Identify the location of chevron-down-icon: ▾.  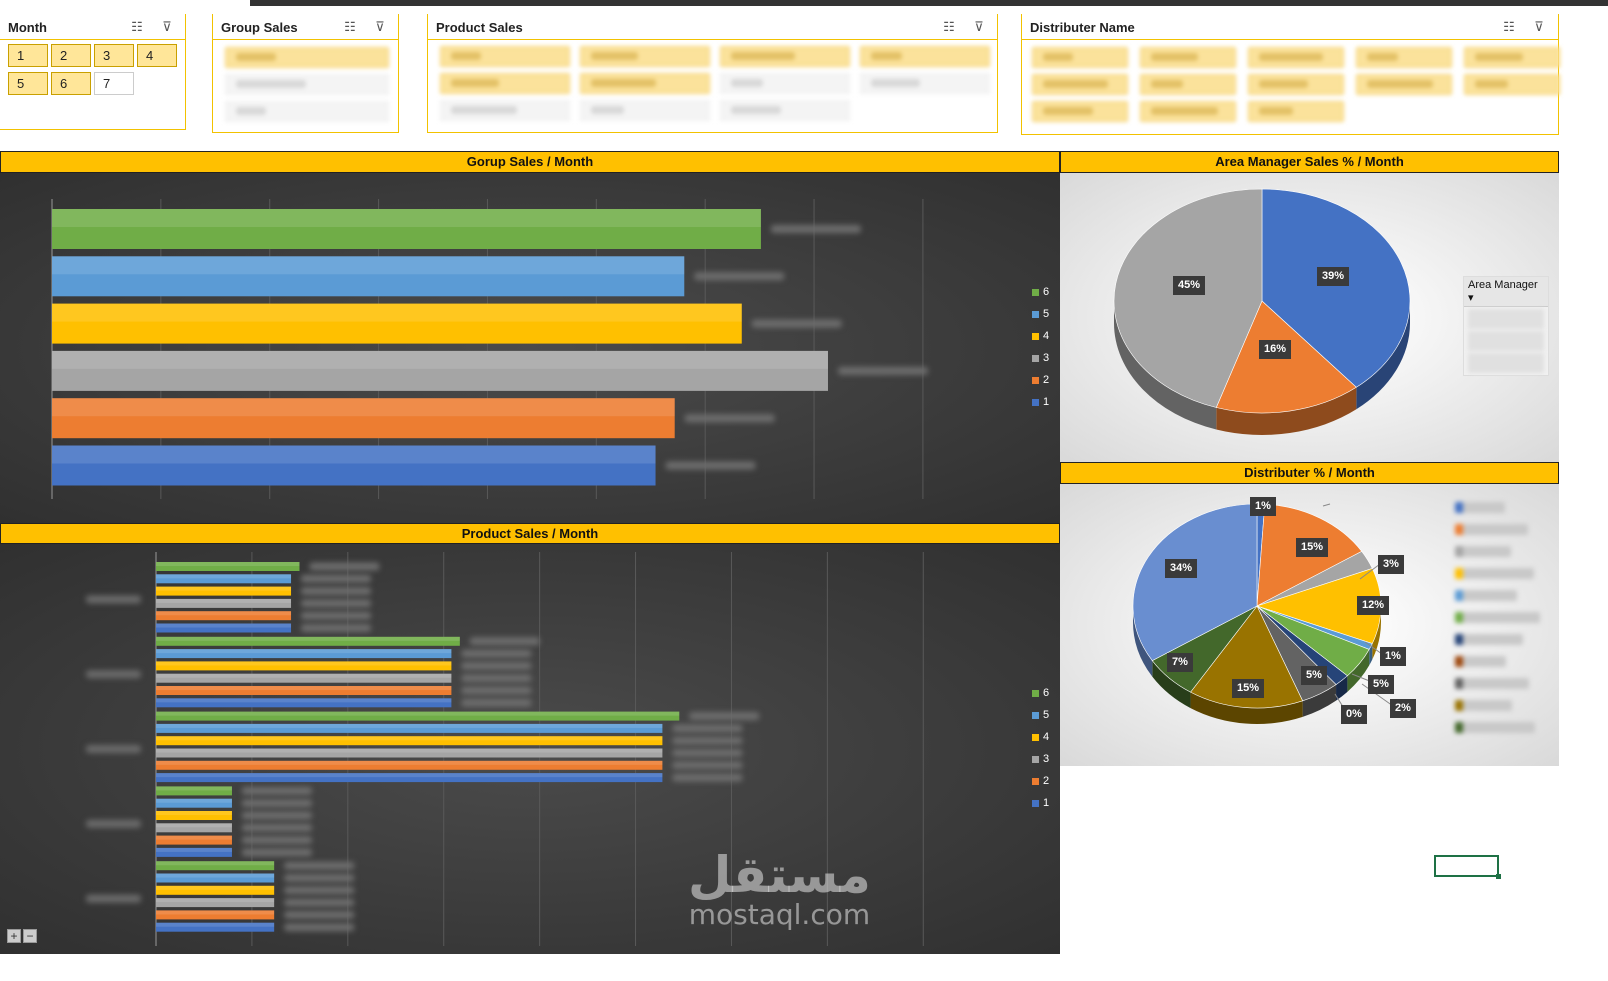
(1471, 298).